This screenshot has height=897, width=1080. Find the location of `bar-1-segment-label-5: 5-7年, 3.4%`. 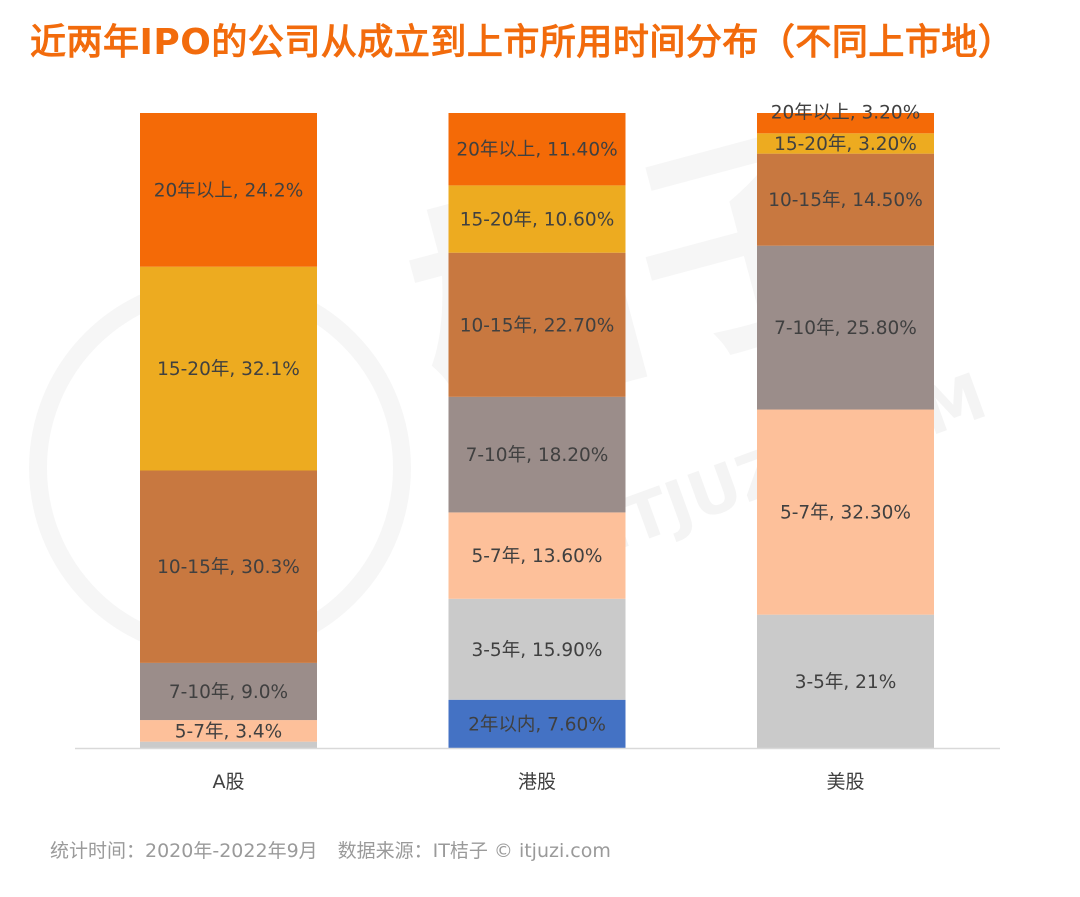

bar-1-segment-label-5: 5-7年, 3.4% is located at coordinates (228, 731).